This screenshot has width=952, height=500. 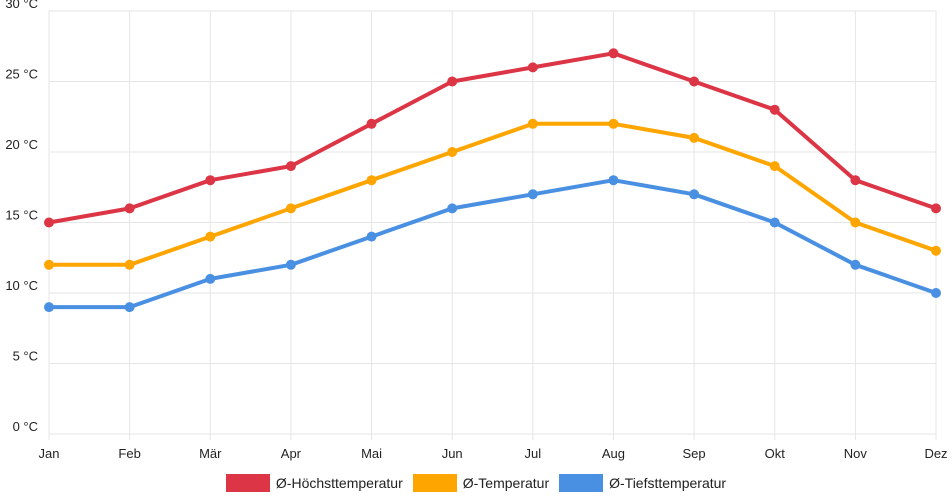 What do you see at coordinates (210, 453) in the screenshot?
I see `x-tick-label: Mär` at bounding box center [210, 453].